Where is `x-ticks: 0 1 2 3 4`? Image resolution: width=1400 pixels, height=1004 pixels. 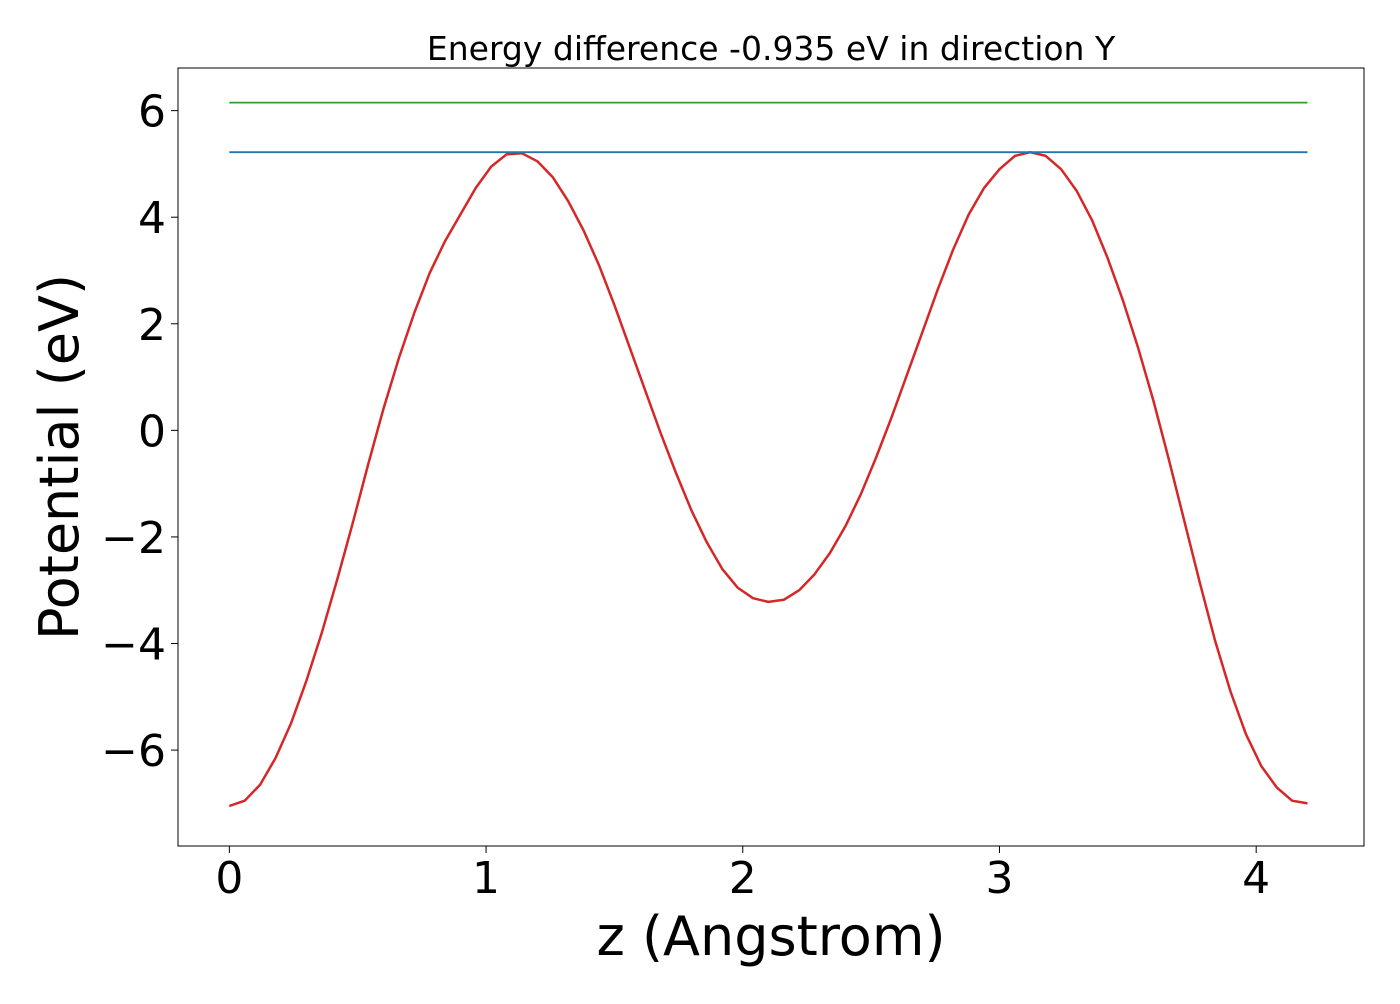
x-ticks: 0 1 2 3 4 is located at coordinates (742, 875).